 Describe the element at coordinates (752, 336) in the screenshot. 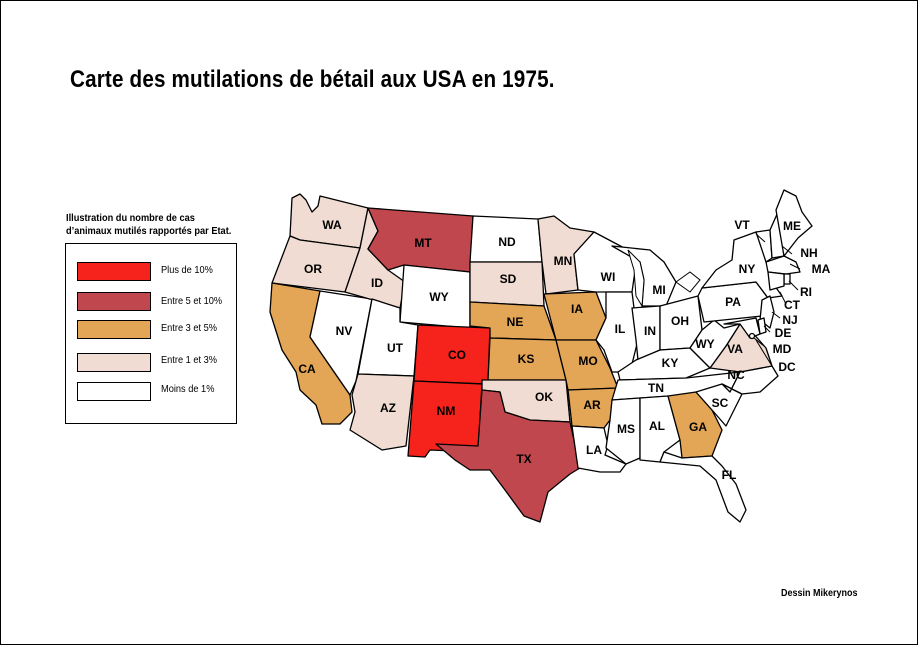

I see `state-dc` at that location.